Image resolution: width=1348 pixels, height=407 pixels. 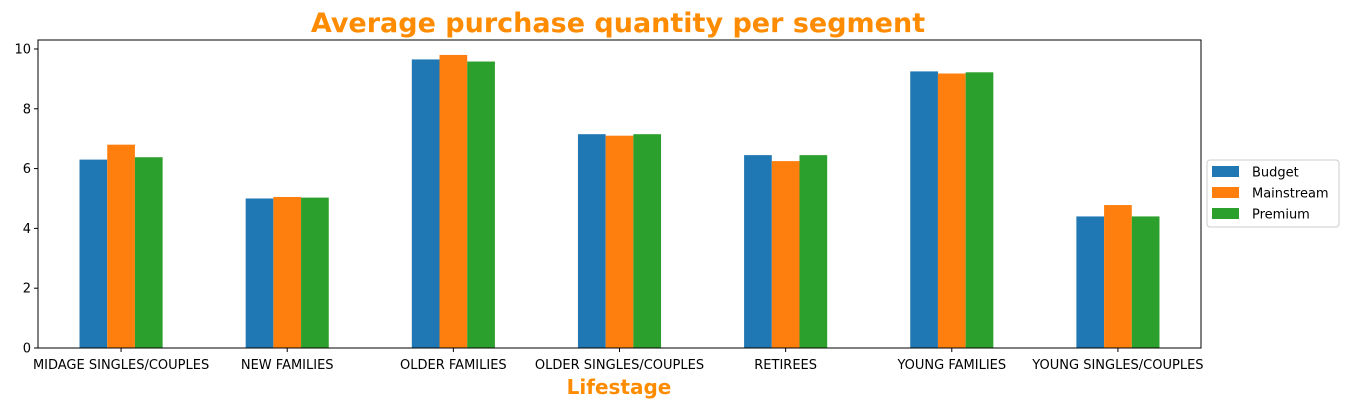 What do you see at coordinates (1290, 194) in the screenshot?
I see `legend-label-mainstream: Mainstream` at bounding box center [1290, 194].